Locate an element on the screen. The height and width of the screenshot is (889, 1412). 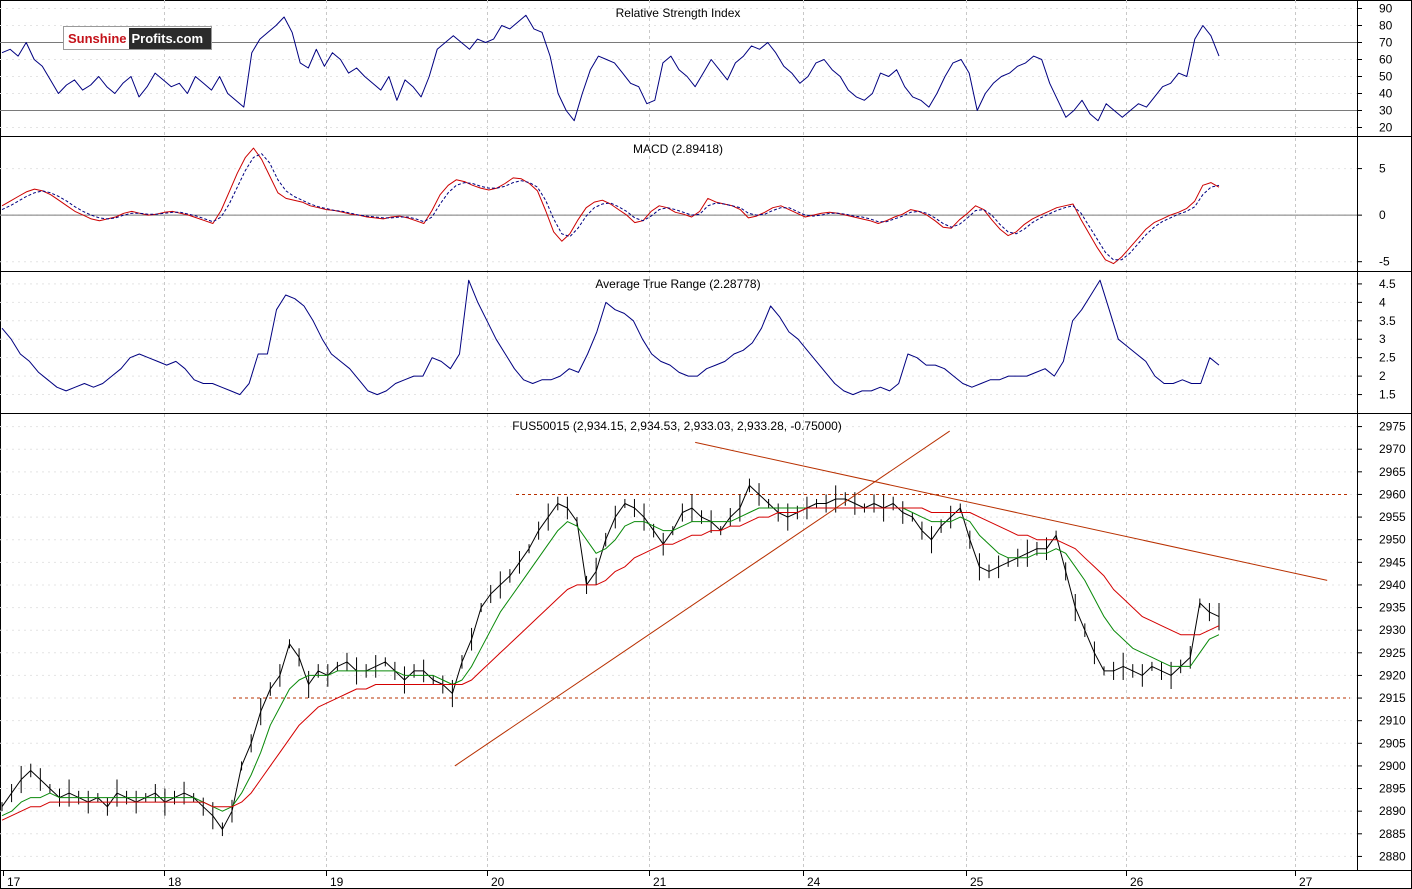
y-tick-label: 2920 is located at coordinates (1392, 675).